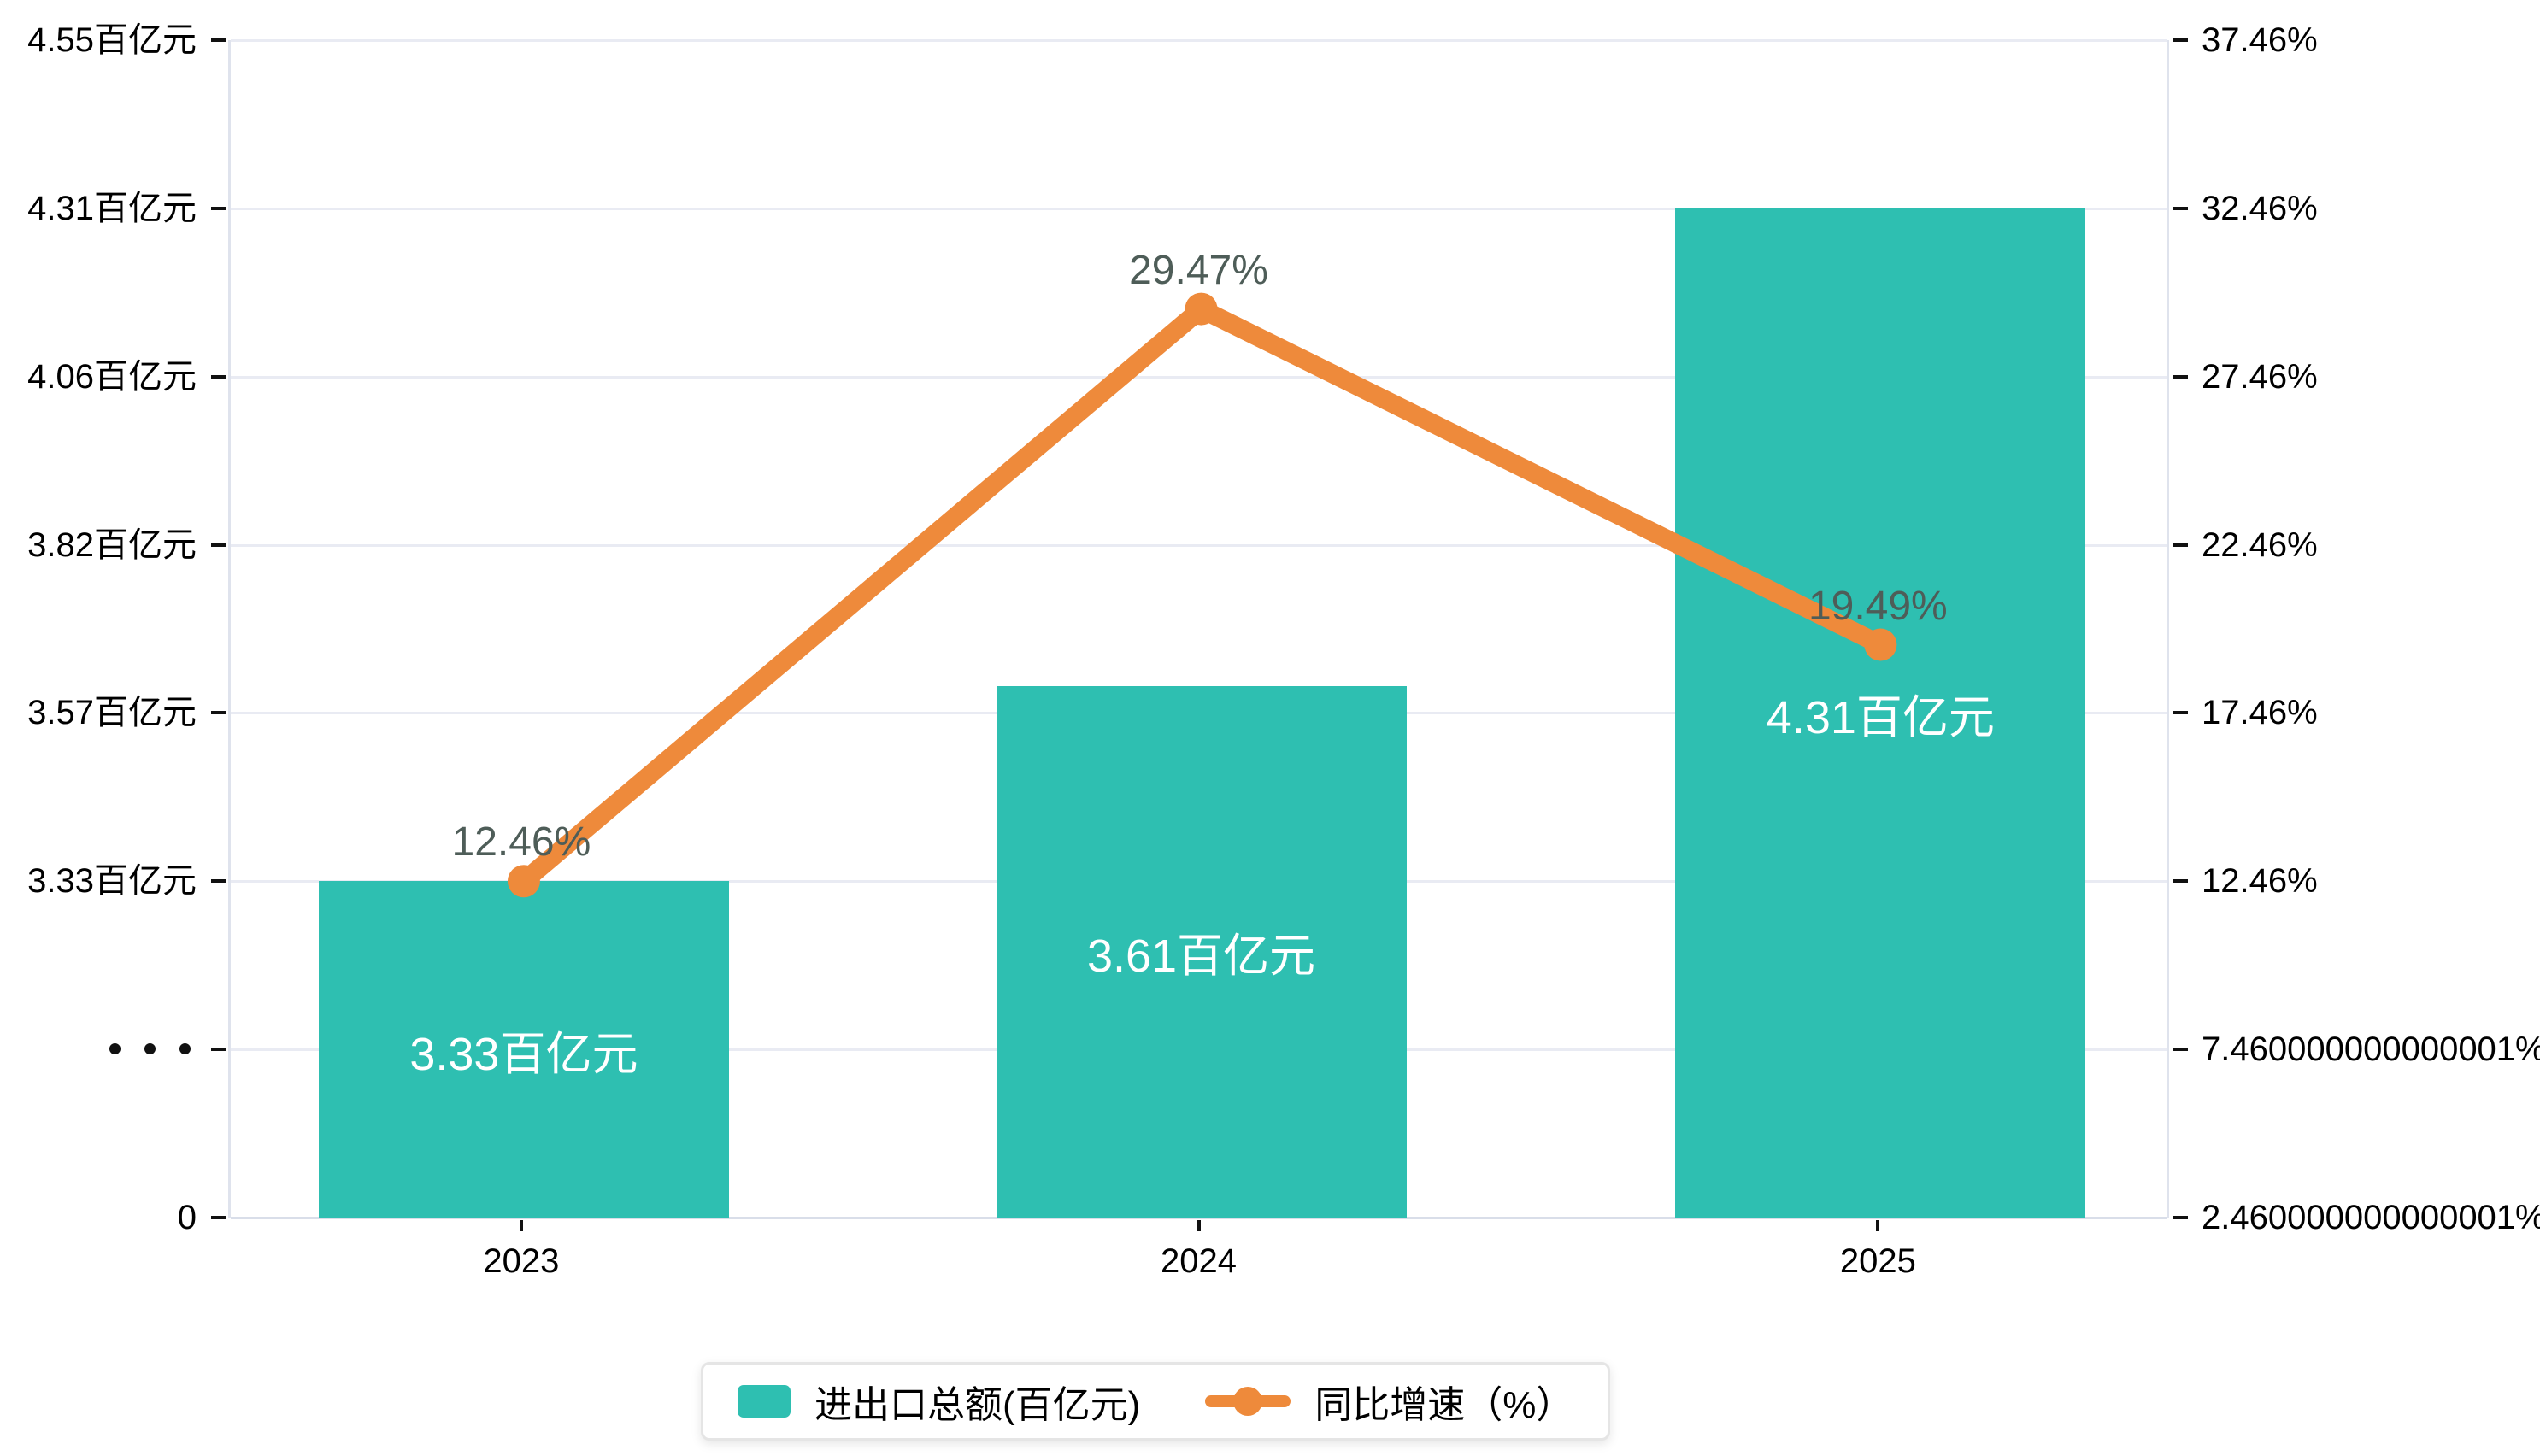 The image size is (2540, 1456). I want to click on right-axis-tick-label: 17.46%, so click(2260, 713).